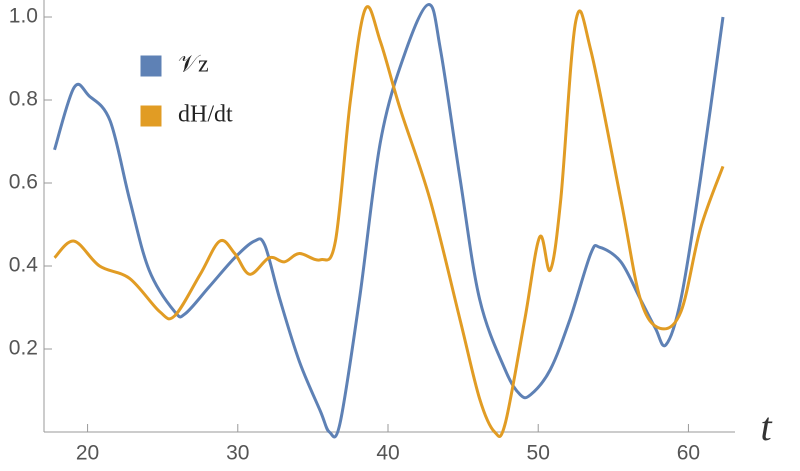  I want to click on legend-label: 𝒱z, so click(193, 65).